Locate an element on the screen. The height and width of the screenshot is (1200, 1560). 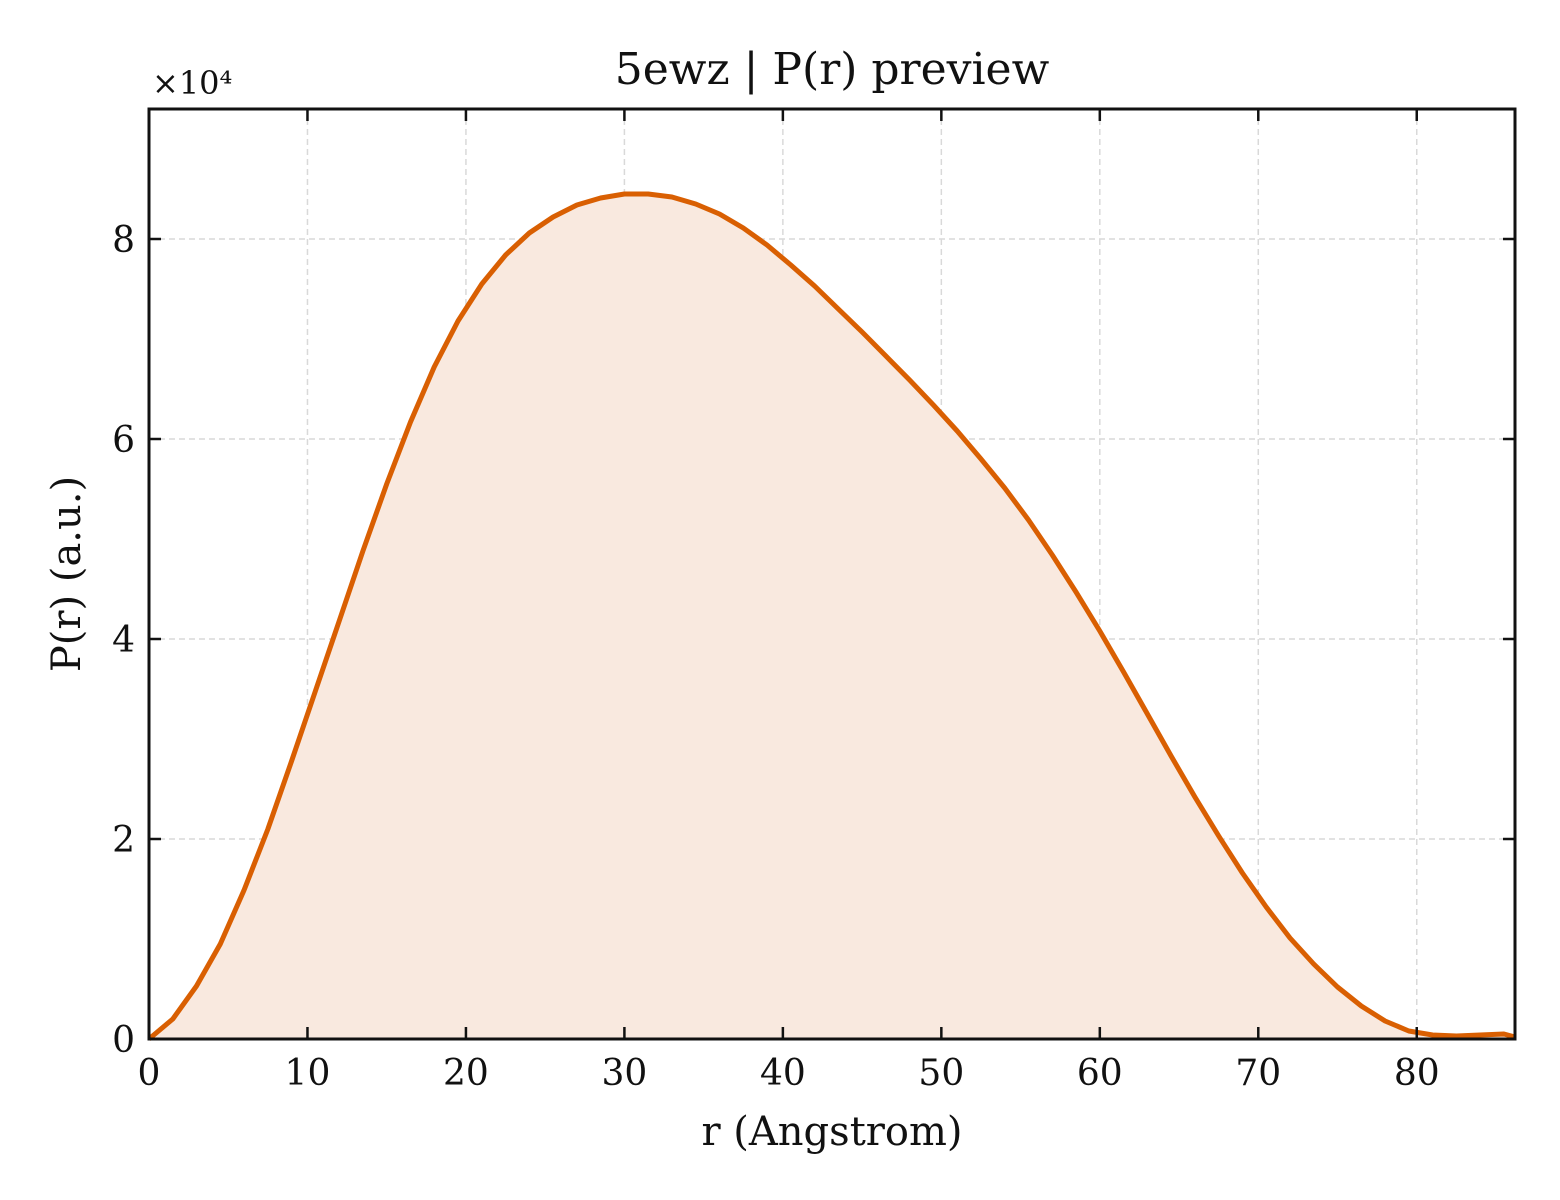
x-tick-label: 10 is located at coordinates (308, 1073).